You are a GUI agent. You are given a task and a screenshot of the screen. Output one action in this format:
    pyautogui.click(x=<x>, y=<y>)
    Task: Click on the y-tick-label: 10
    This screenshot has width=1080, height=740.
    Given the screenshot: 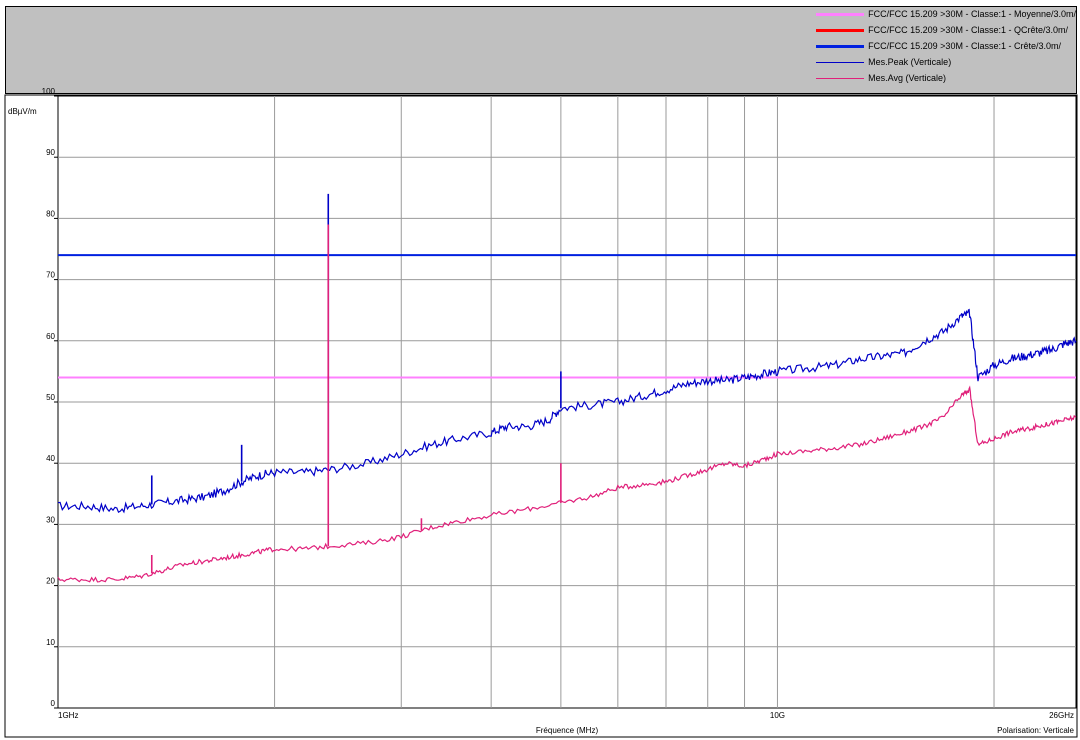 What is the action you would take?
    pyautogui.click(x=50, y=642)
    